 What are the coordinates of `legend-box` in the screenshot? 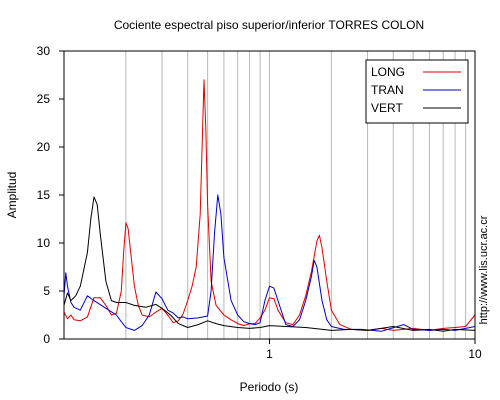 It's located at (417, 91).